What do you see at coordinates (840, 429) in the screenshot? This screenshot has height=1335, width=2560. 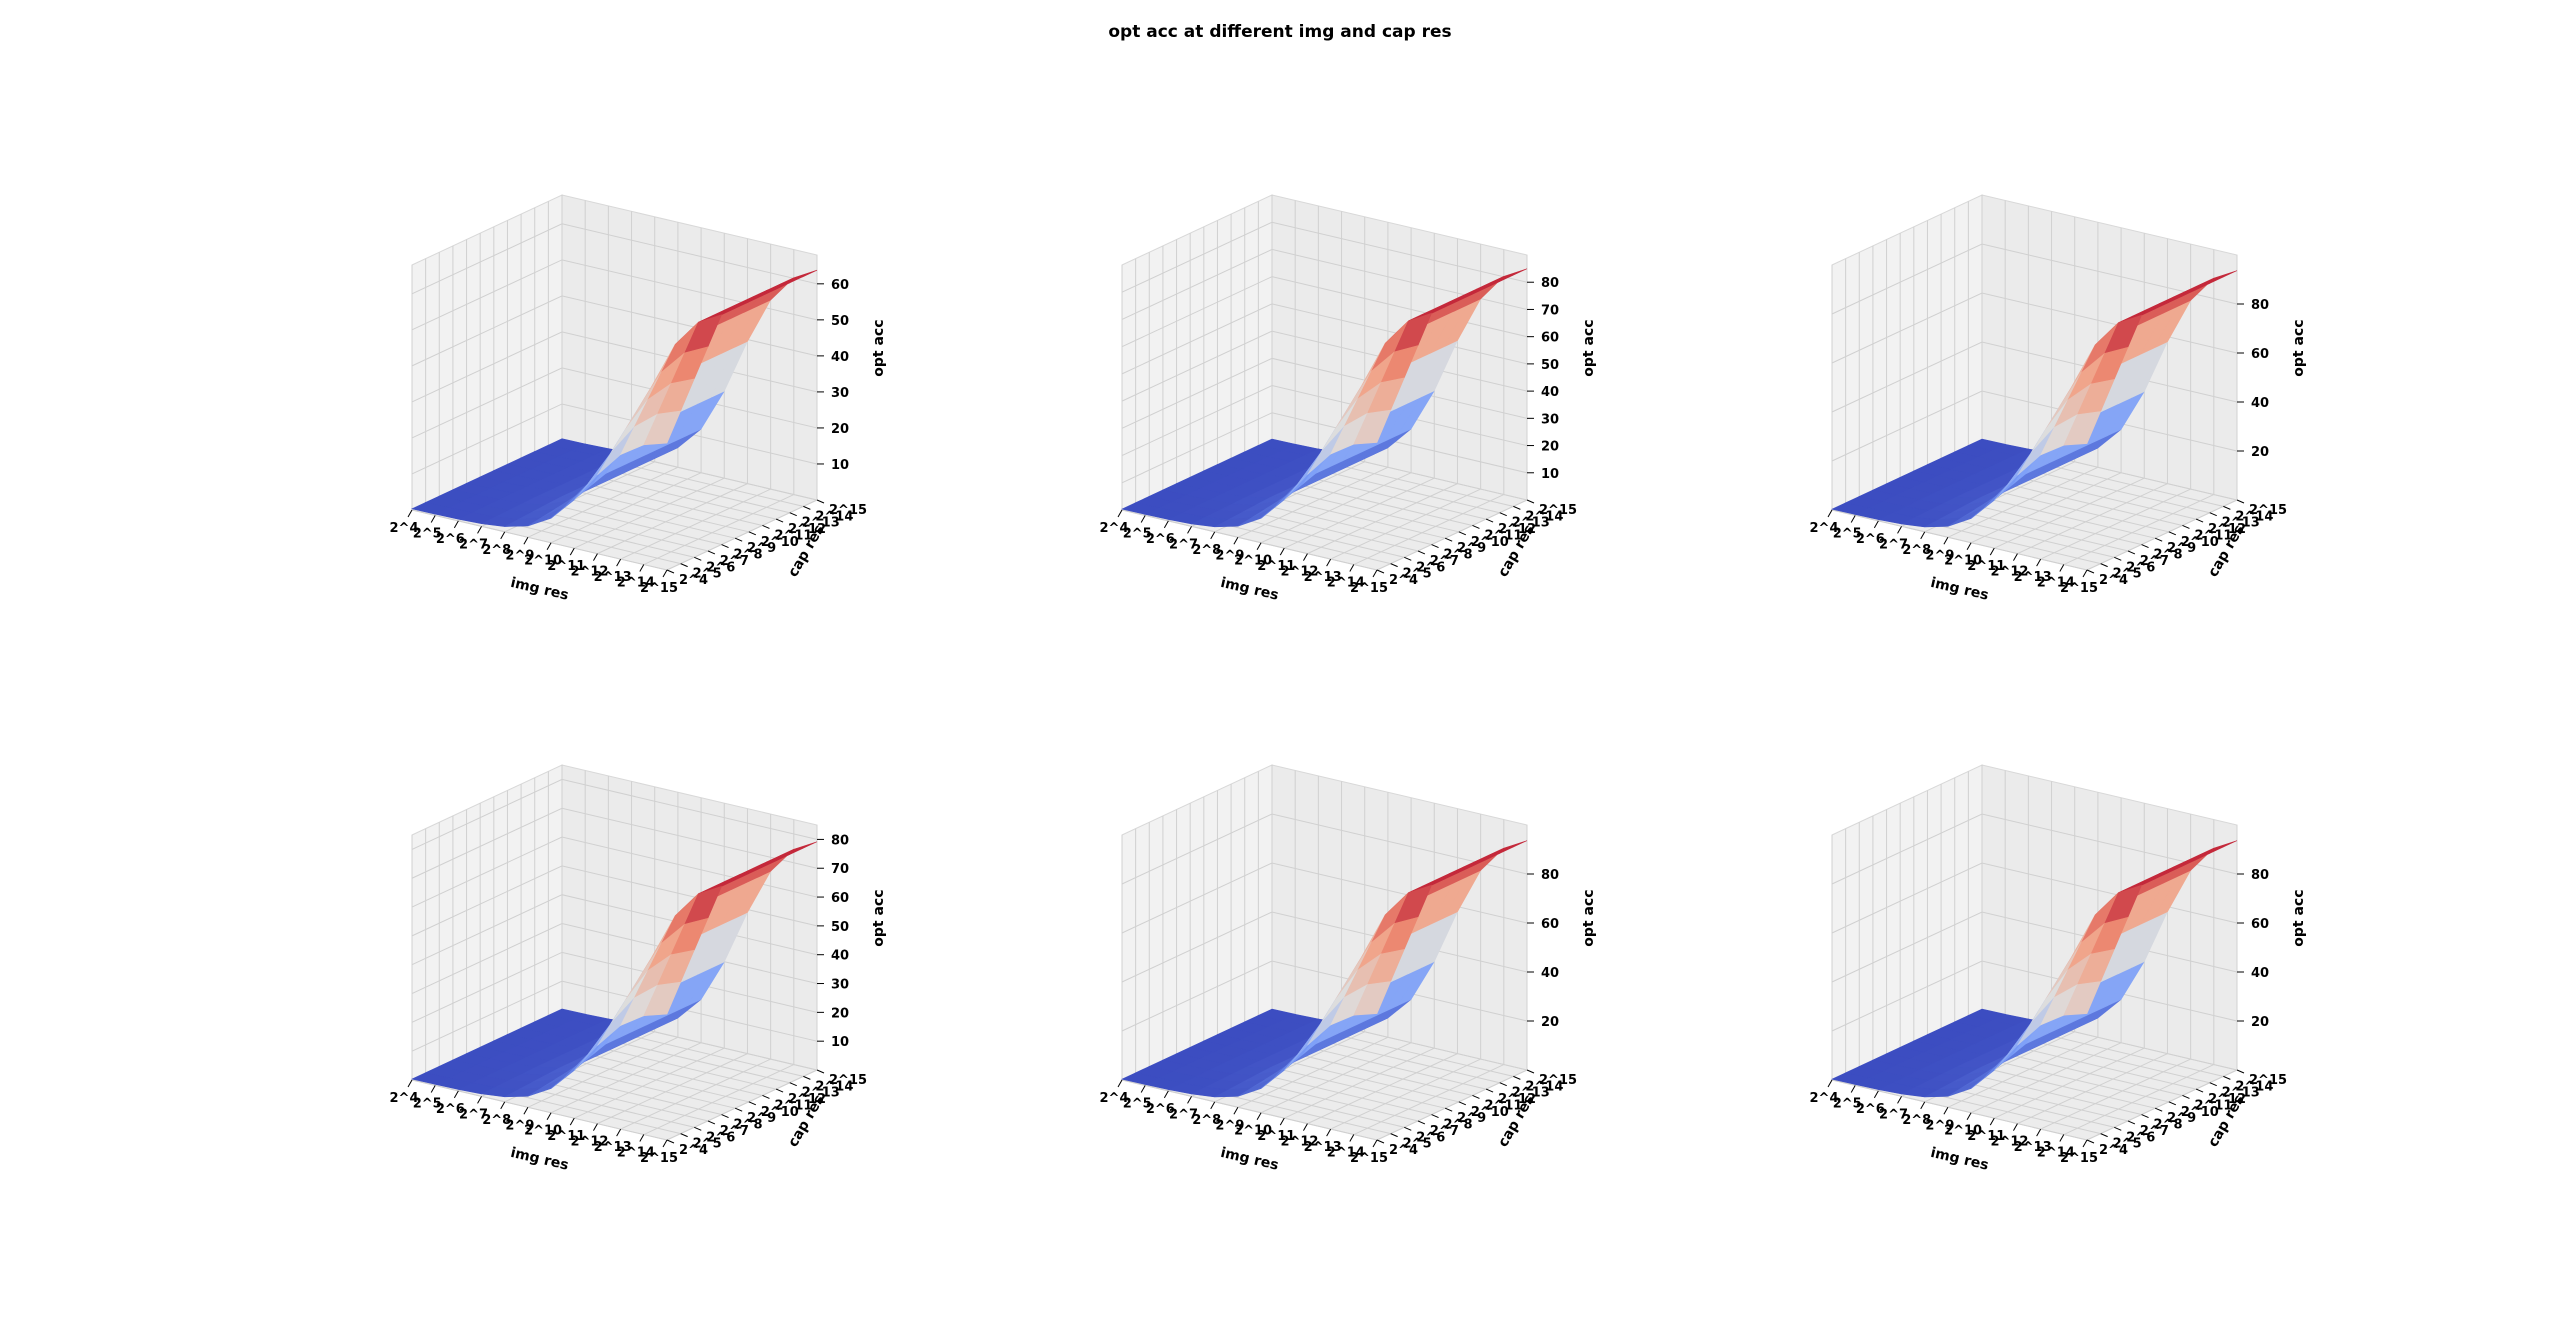 I see `z-tick-label: 20` at bounding box center [840, 429].